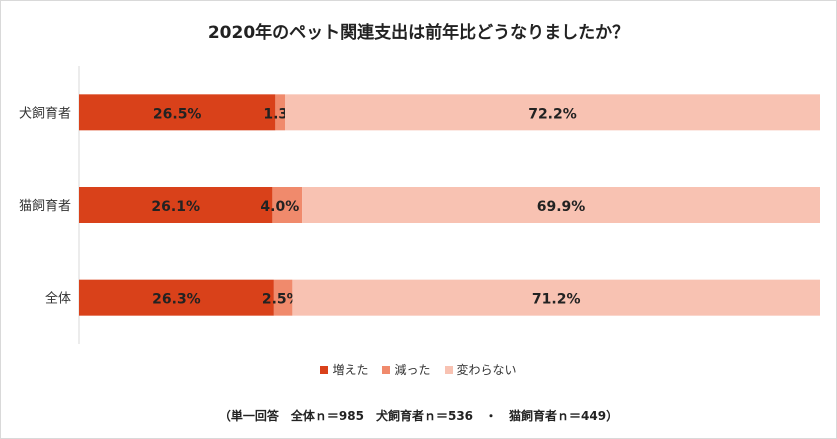 Image resolution: width=837 pixels, height=439 pixels. I want to click on legend-item: 変わらない, so click(480, 369).